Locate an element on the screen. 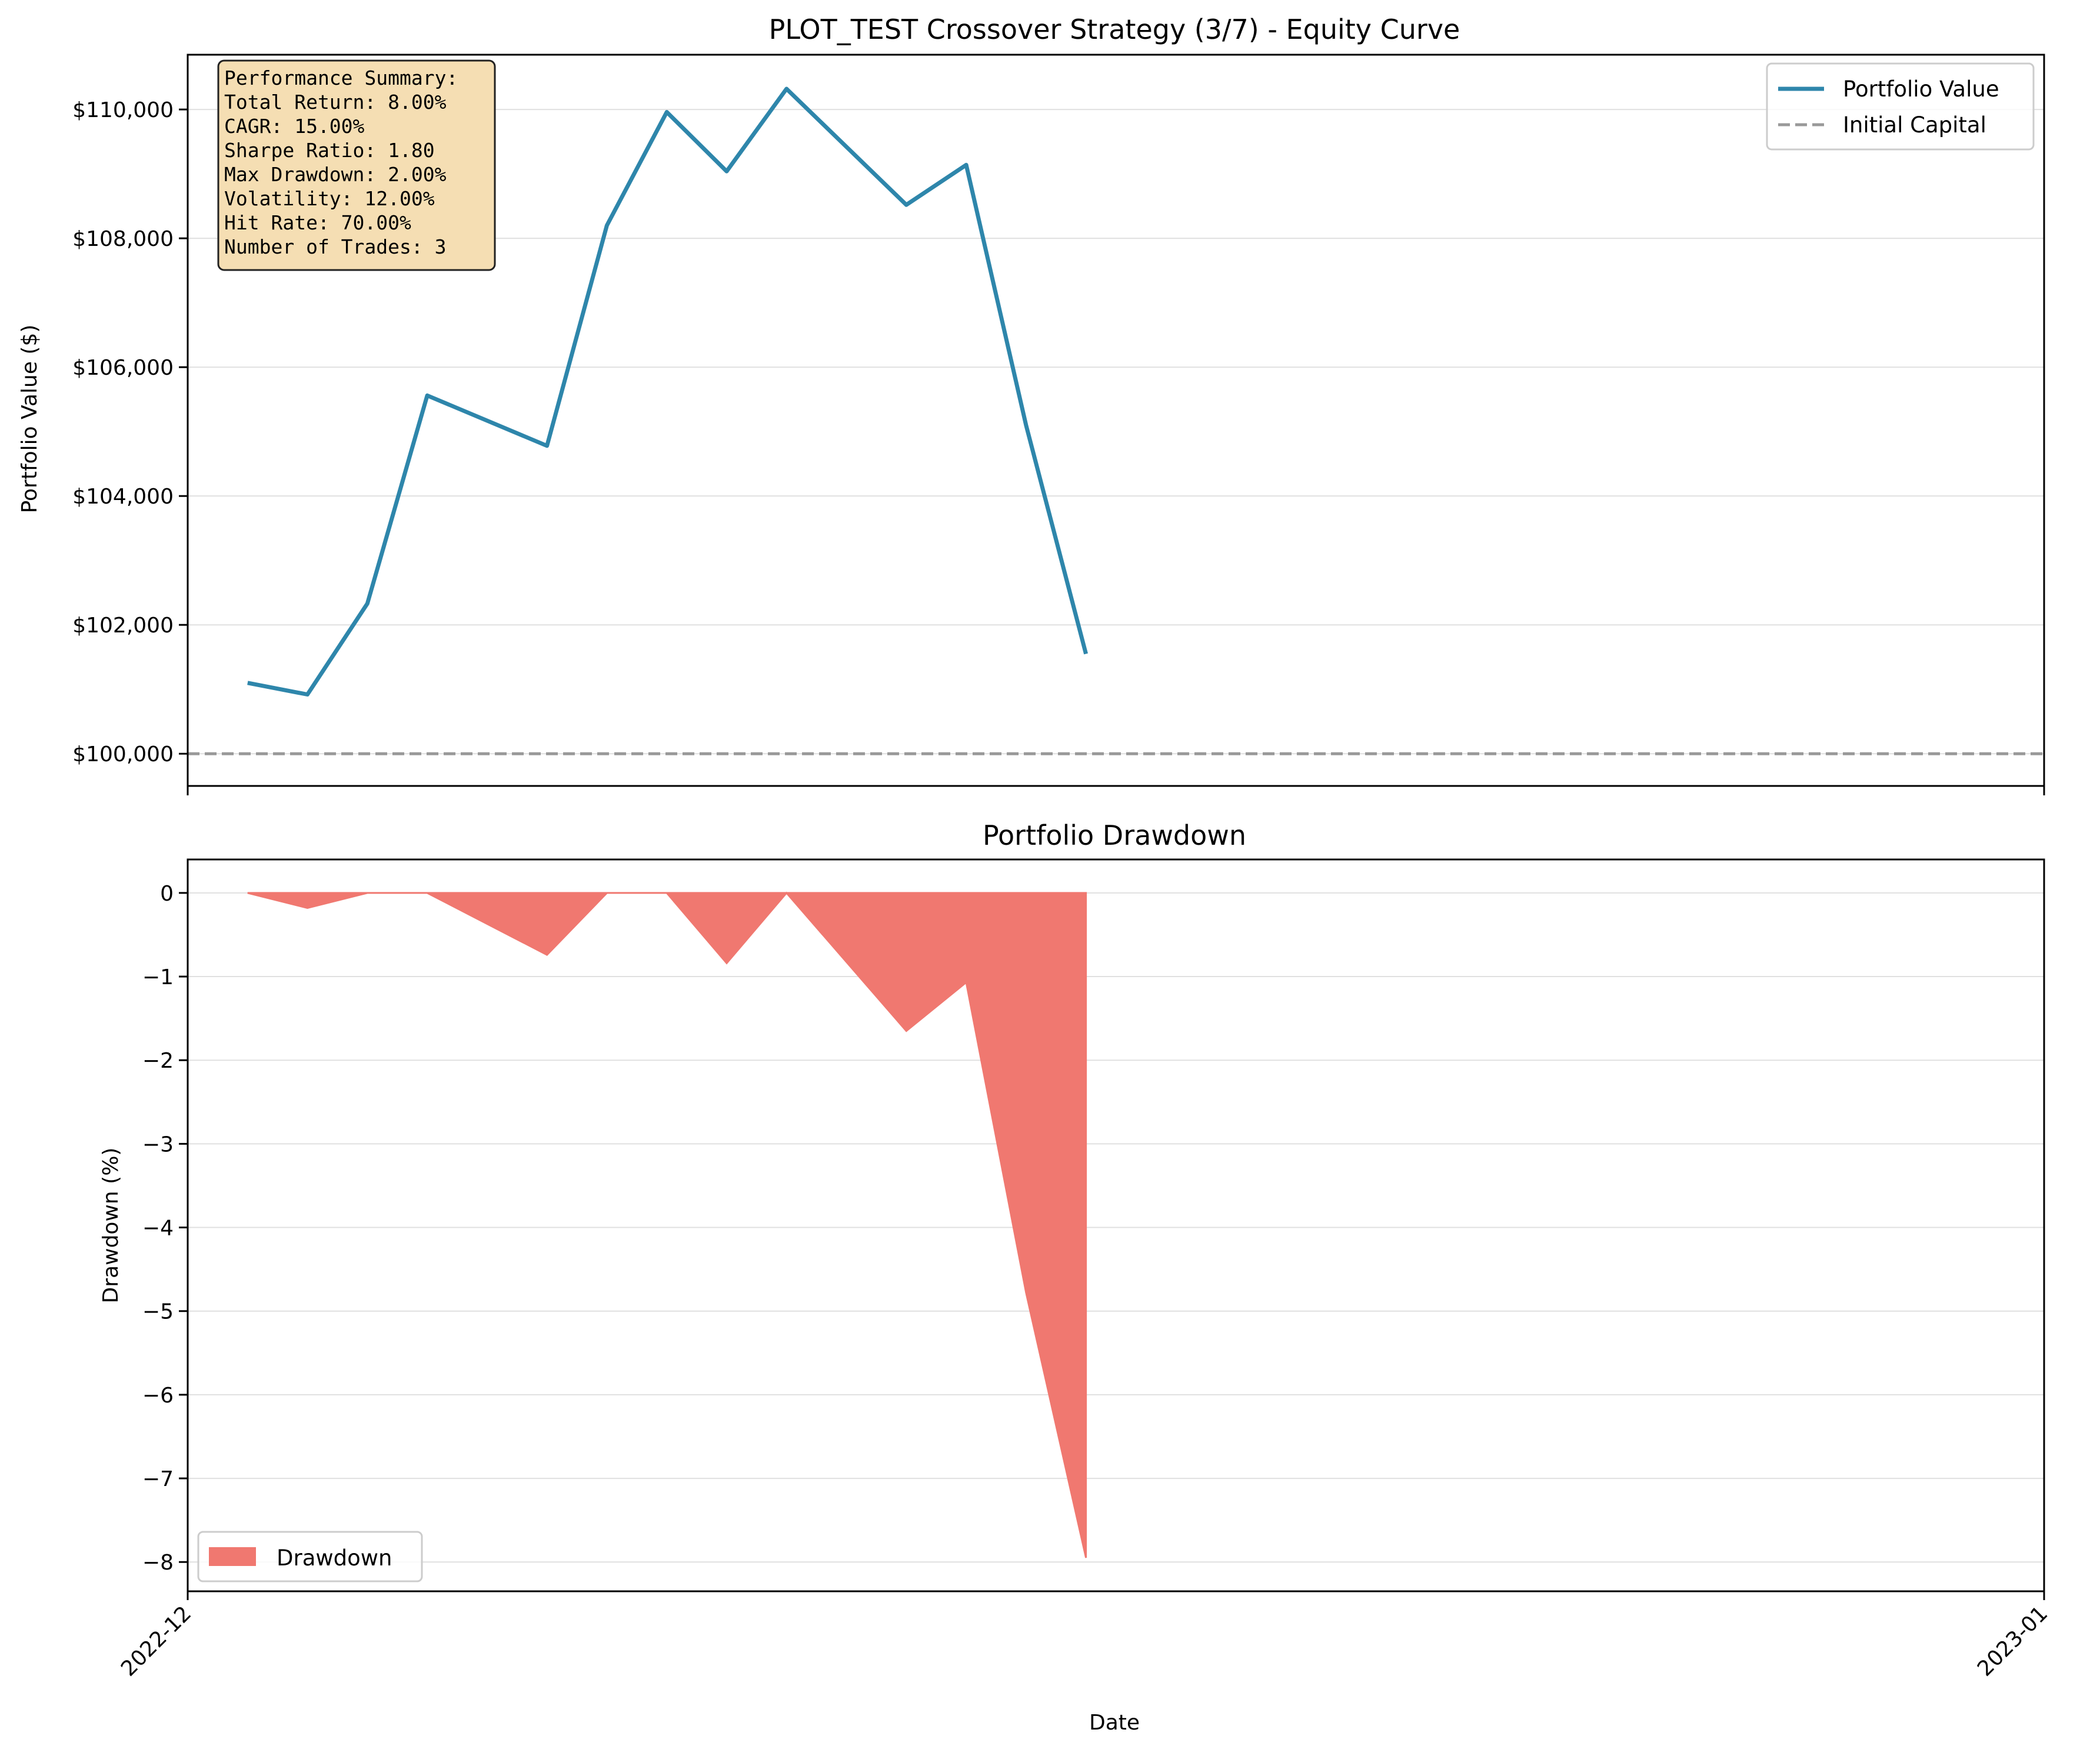  drawdown-y-axis-label: Drawdown (%) is located at coordinates (111, 1226).